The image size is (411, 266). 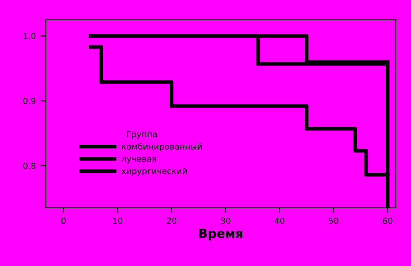 I want to click on x-axis-title: Время, so click(x=221, y=234).